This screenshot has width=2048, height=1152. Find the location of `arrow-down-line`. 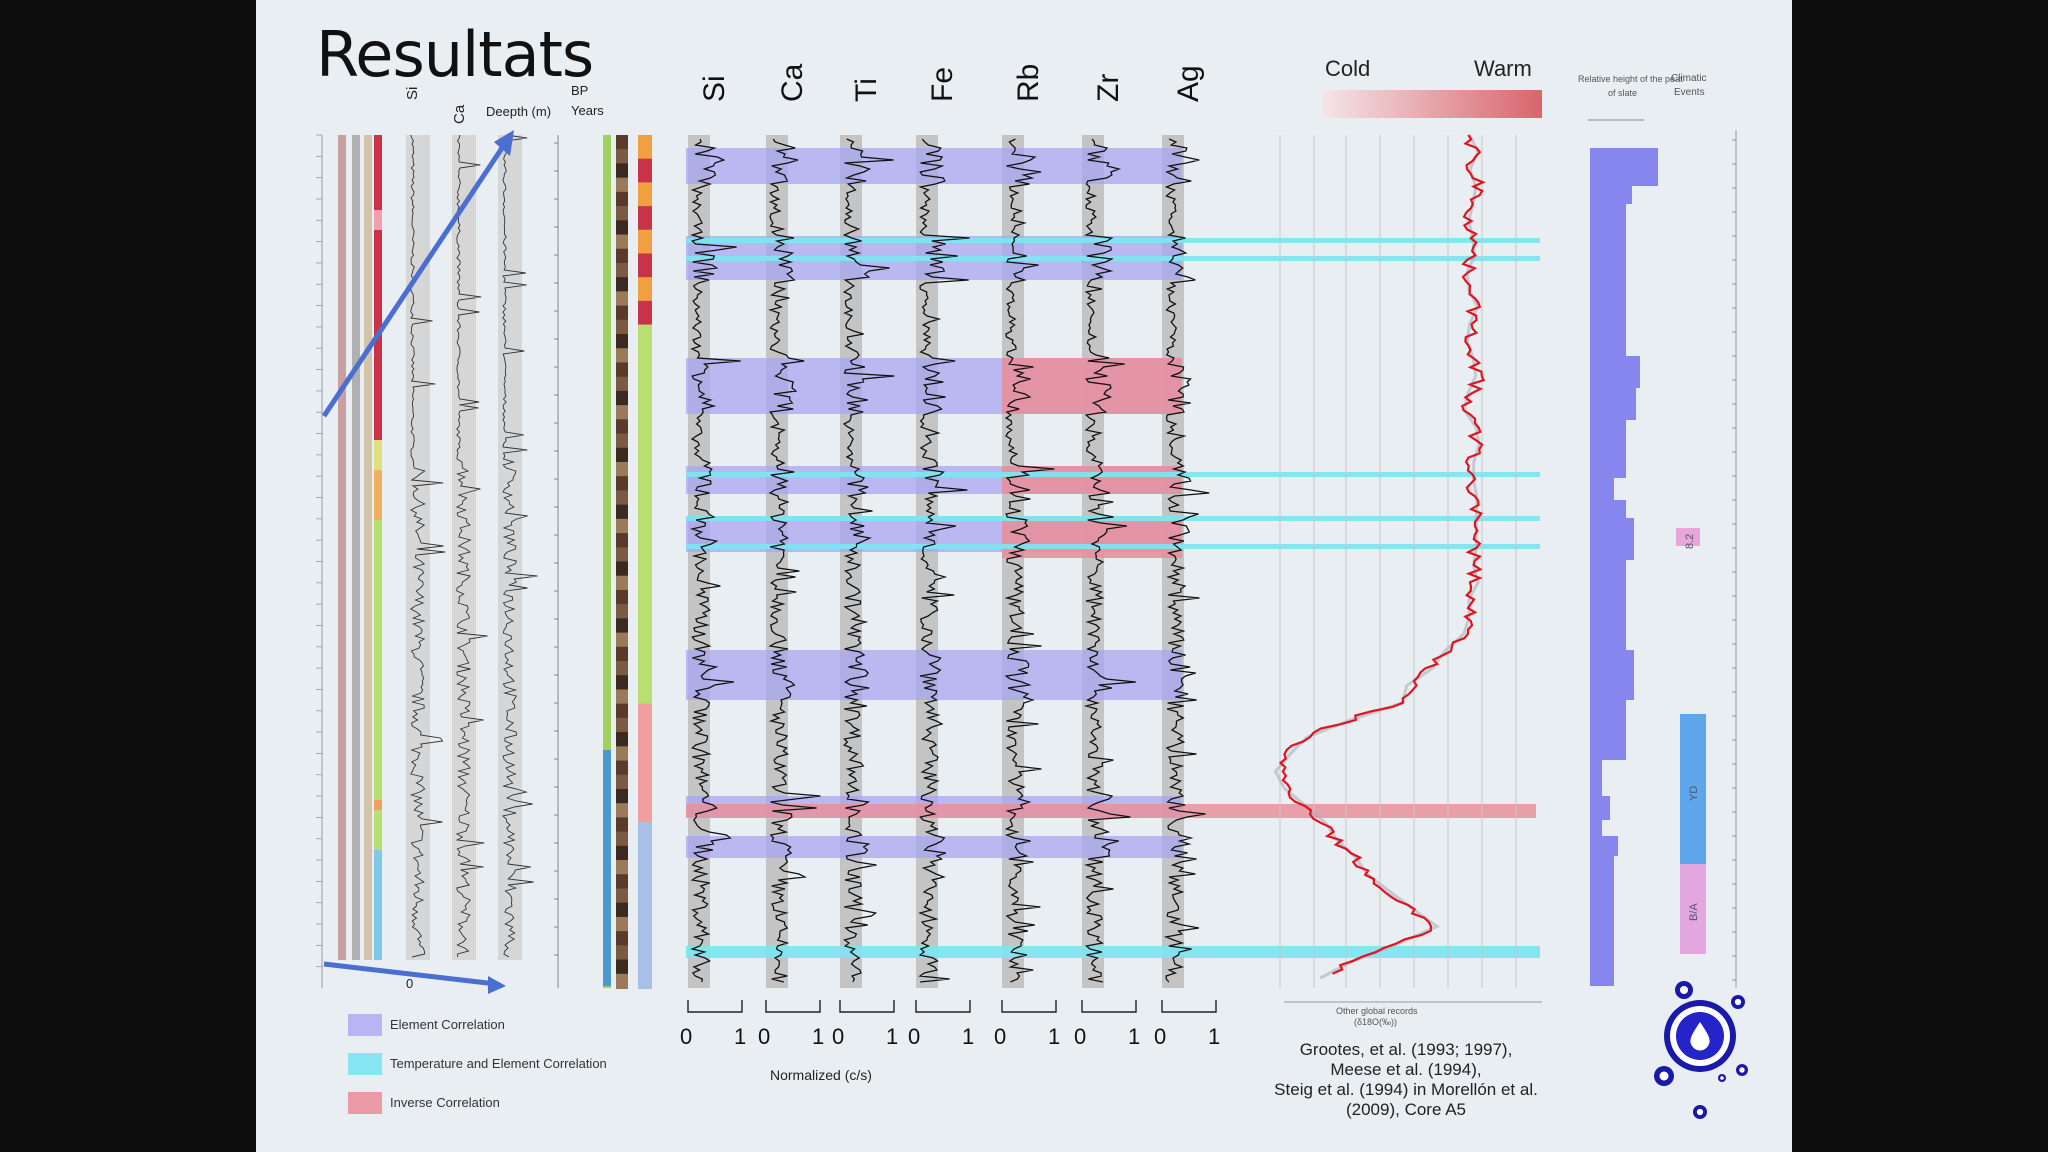

arrow-down-line is located at coordinates (410, 974).